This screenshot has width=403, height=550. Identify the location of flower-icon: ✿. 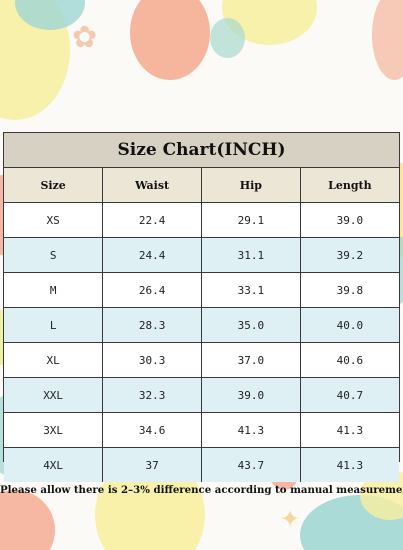
(85, 37).